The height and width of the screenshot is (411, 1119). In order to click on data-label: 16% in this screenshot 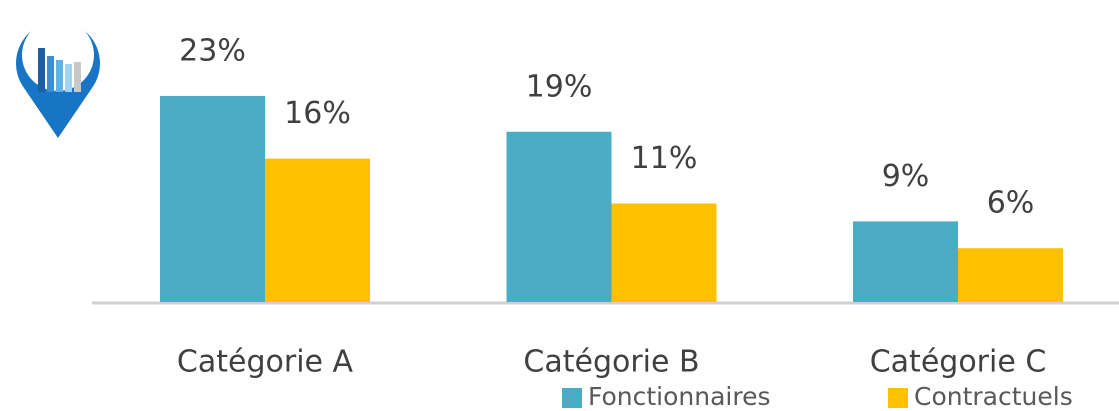, I will do `click(317, 113)`.